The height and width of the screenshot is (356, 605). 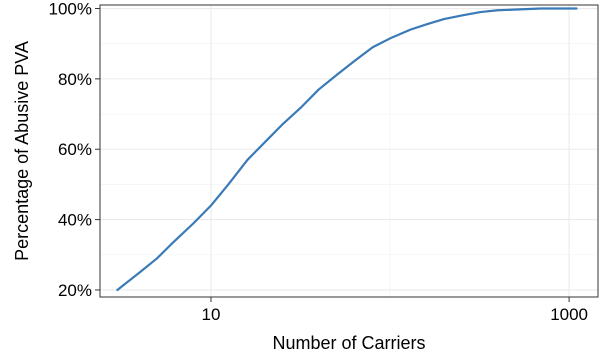 I want to click on y-tick-label: 60%, so click(x=75, y=149).